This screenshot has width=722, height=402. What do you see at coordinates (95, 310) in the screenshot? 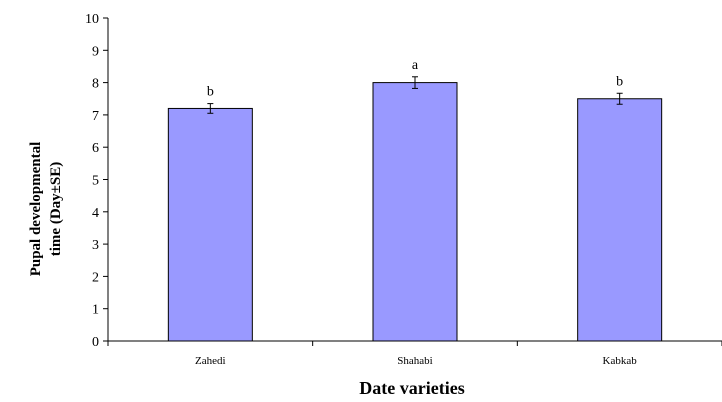
I see `y-tick-label-1: 1` at bounding box center [95, 310].